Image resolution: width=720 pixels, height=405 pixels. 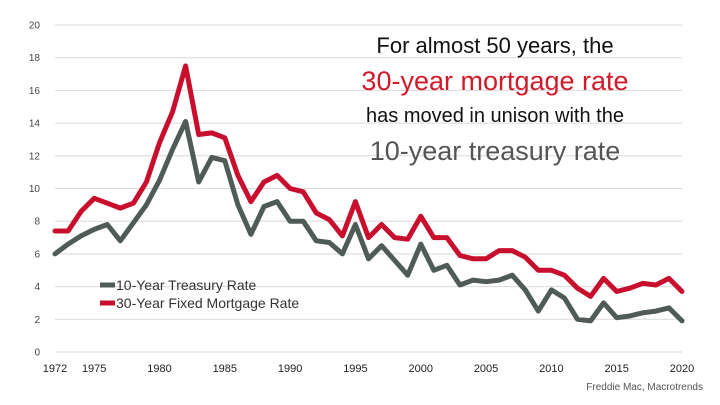 I want to click on headline-line-3: has moved in unison with the, so click(x=495, y=116).